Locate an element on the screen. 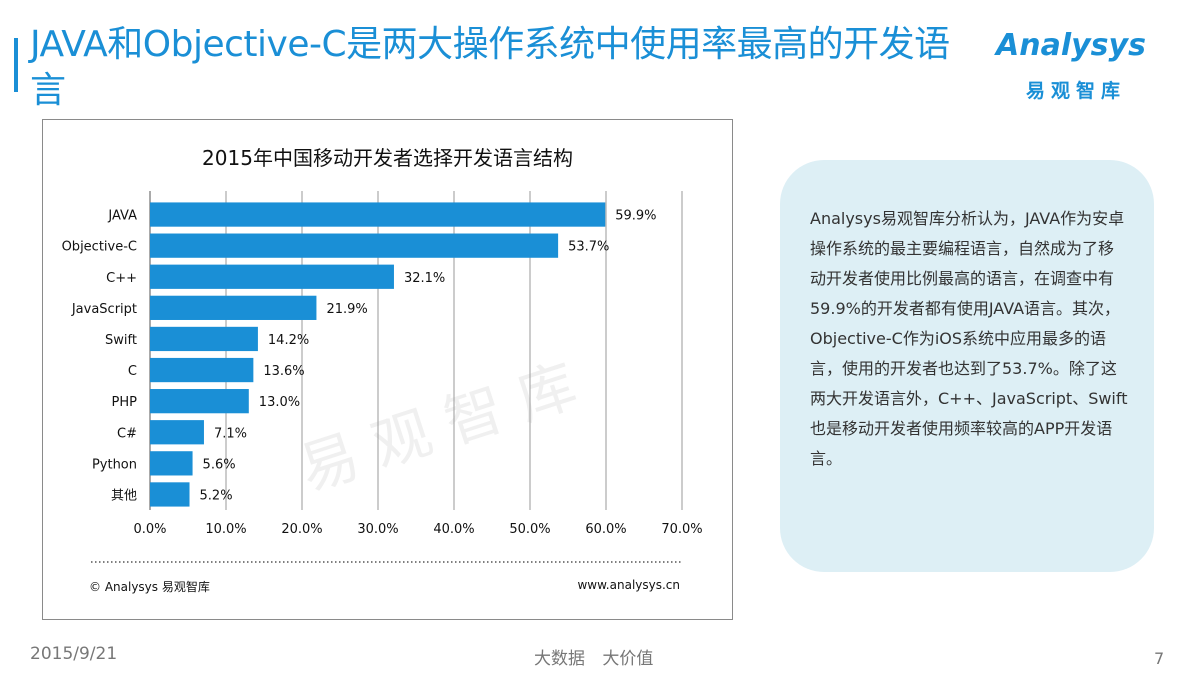 The height and width of the screenshot is (675, 1200). footer-slogan: 大数据 大价值 is located at coordinates (594, 659).